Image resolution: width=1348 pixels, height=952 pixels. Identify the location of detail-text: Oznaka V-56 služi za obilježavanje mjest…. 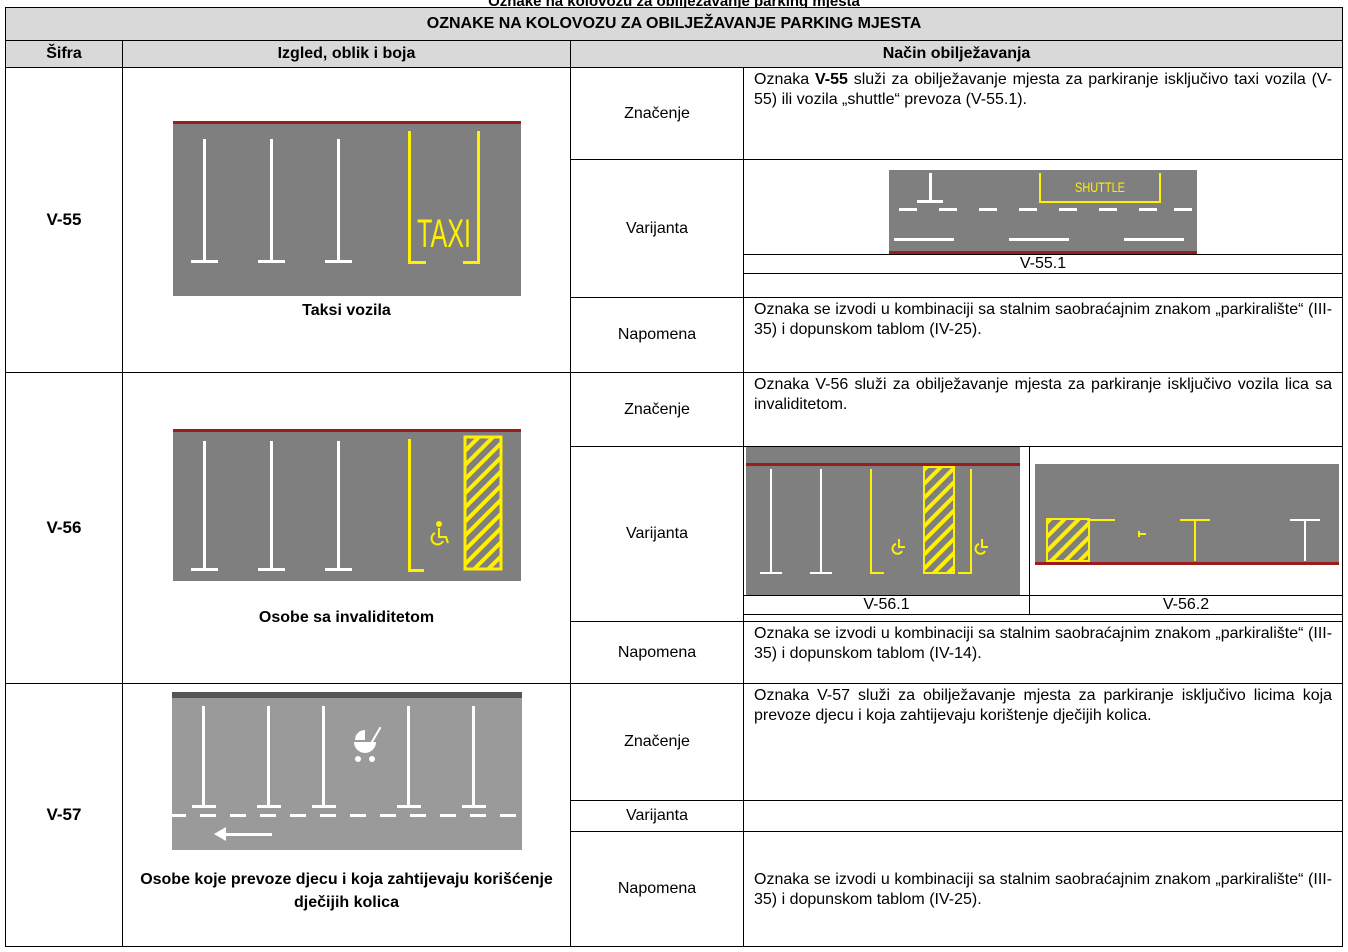
(1043, 409).